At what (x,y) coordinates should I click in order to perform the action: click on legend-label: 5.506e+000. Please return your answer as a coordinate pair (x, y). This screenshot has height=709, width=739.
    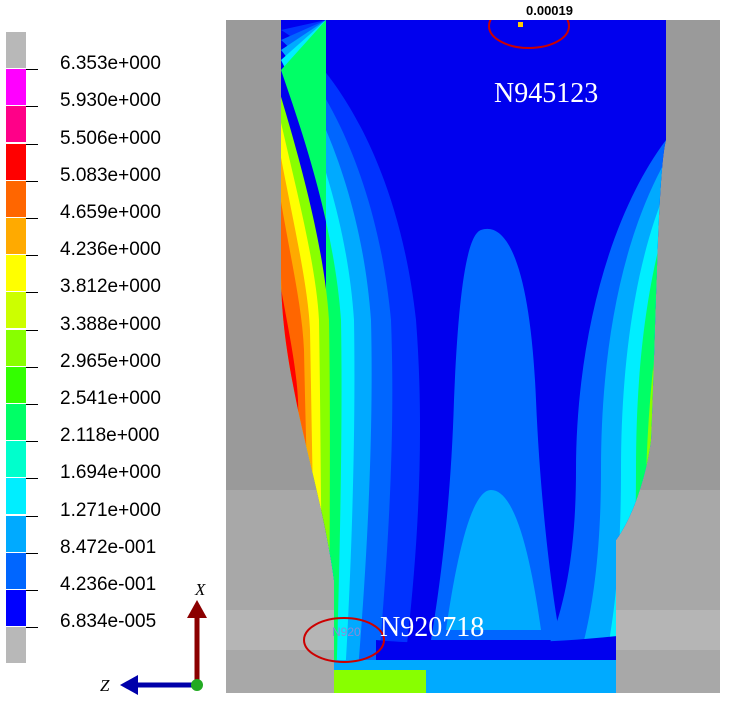
    Looking at the image, I should click on (110, 138).